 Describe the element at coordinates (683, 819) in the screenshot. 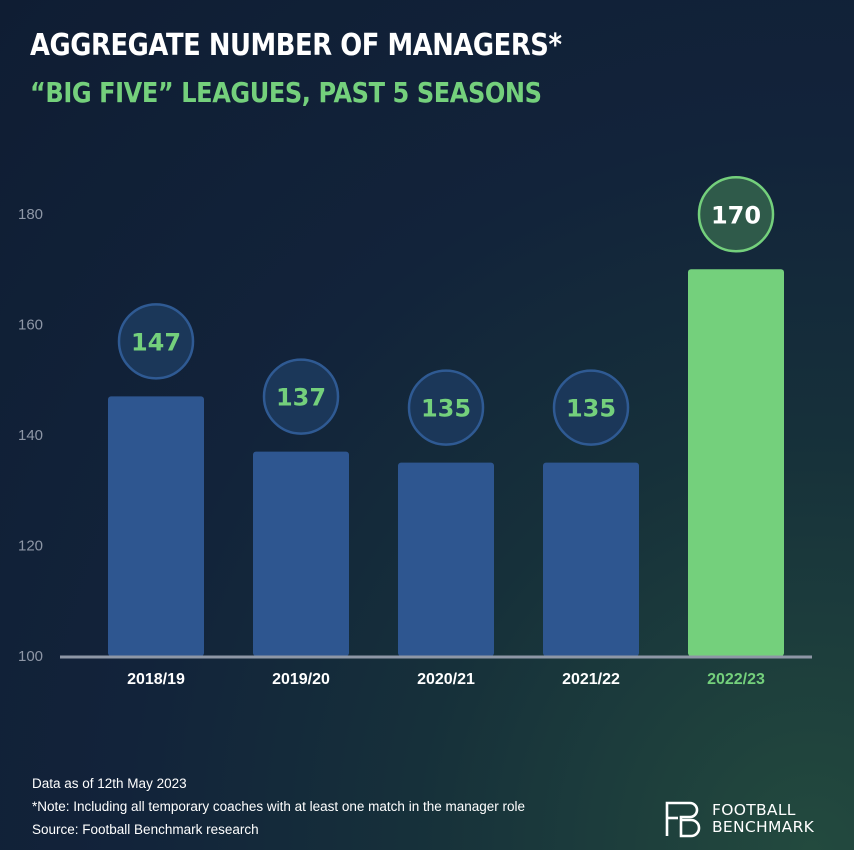

I see `fb-monogram-icon` at that location.